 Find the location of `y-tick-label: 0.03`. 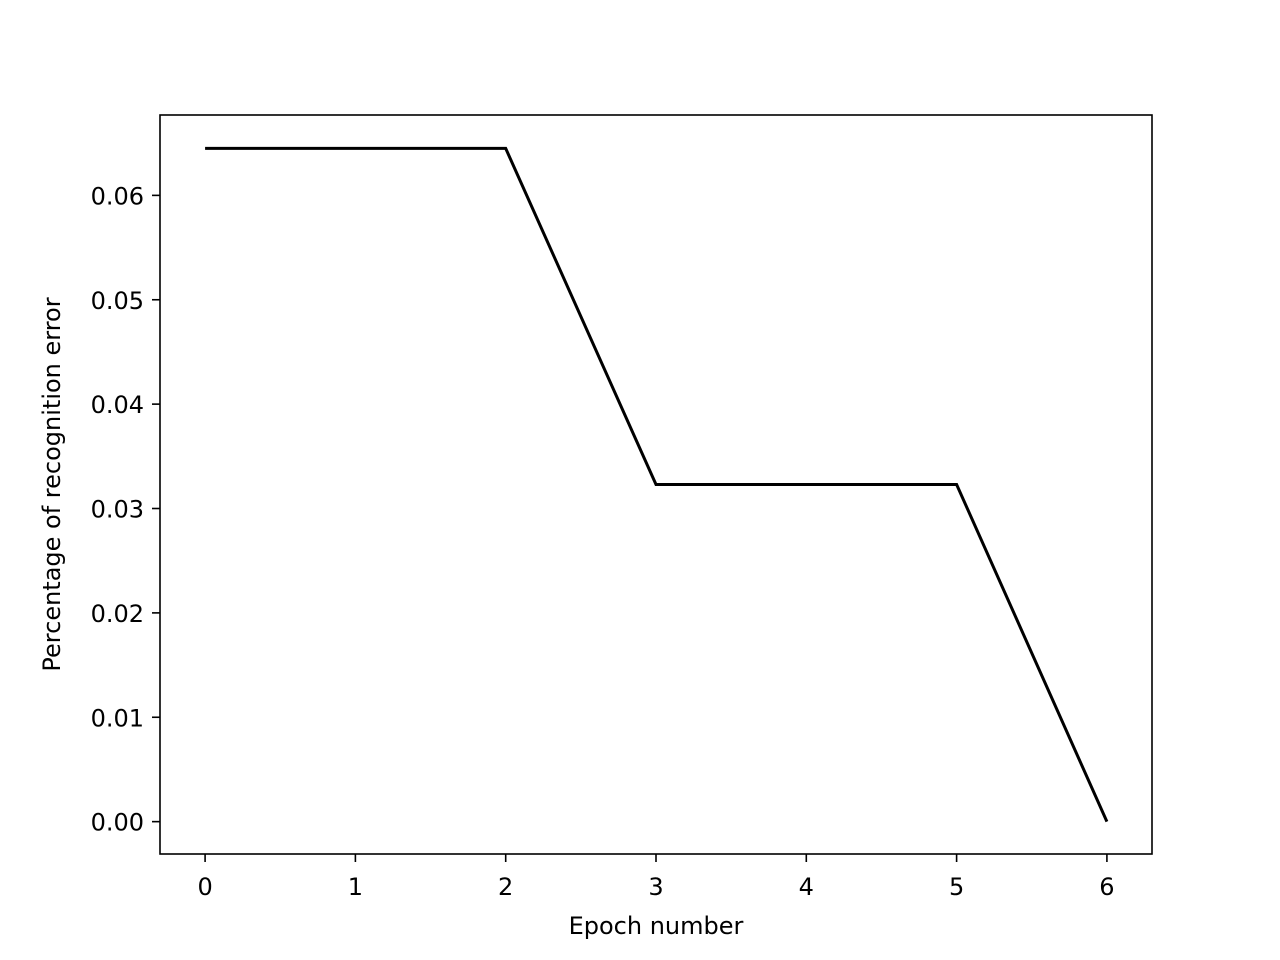

y-tick-label: 0.03 is located at coordinates (117, 510).